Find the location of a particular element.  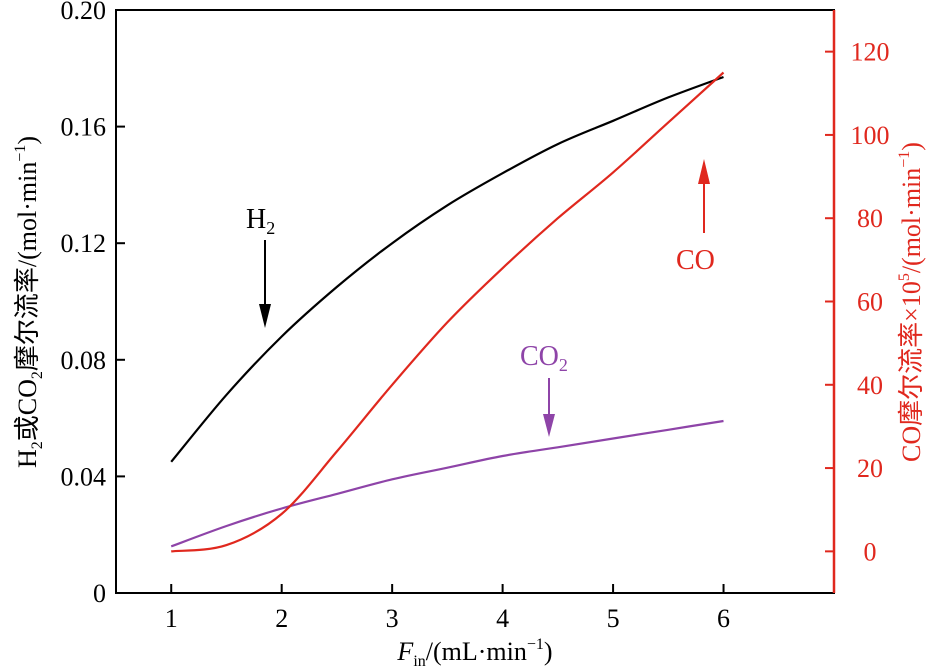

co2-series-label: CO2 is located at coordinates (544, 358).